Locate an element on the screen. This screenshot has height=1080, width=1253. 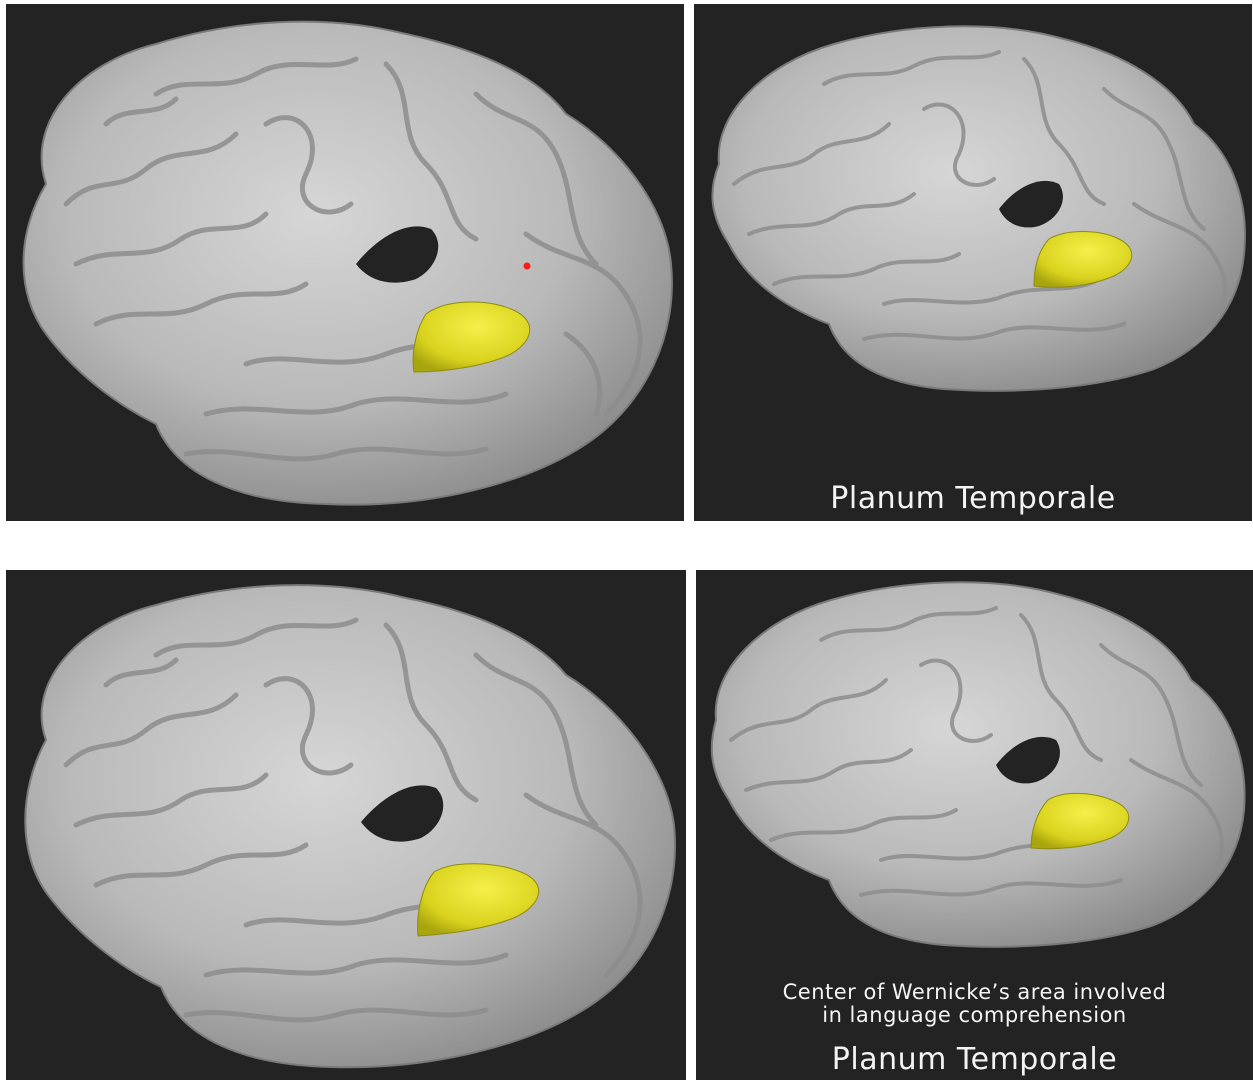
caption-wernicke-line-1: Center of Wernicke’s area involved is located at coordinates (974, 992).